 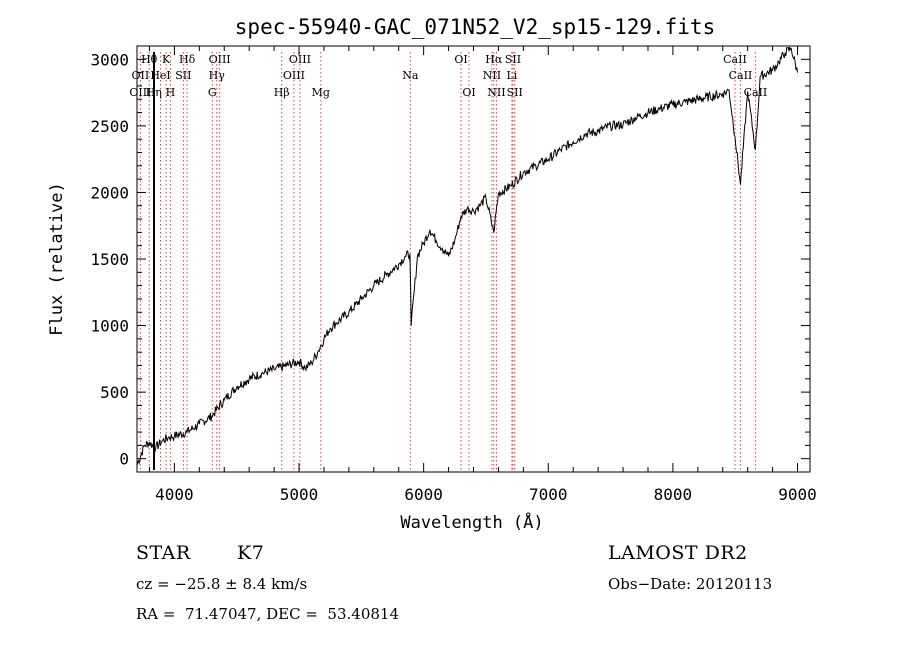 I want to click on y-tick-label: 1000, so click(x=109, y=326).